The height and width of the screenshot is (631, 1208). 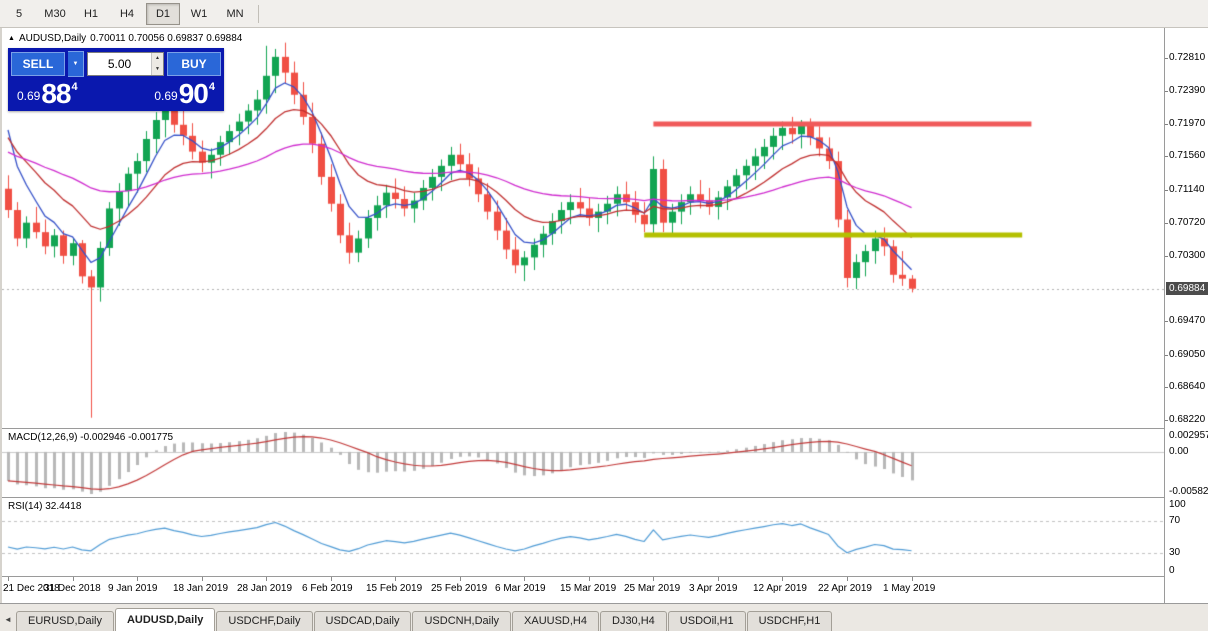 What do you see at coordinates (166, 38) in the screenshot?
I see `chart-ohlc-values: 0.70011 0.70056 0.69837 0.69884` at bounding box center [166, 38].